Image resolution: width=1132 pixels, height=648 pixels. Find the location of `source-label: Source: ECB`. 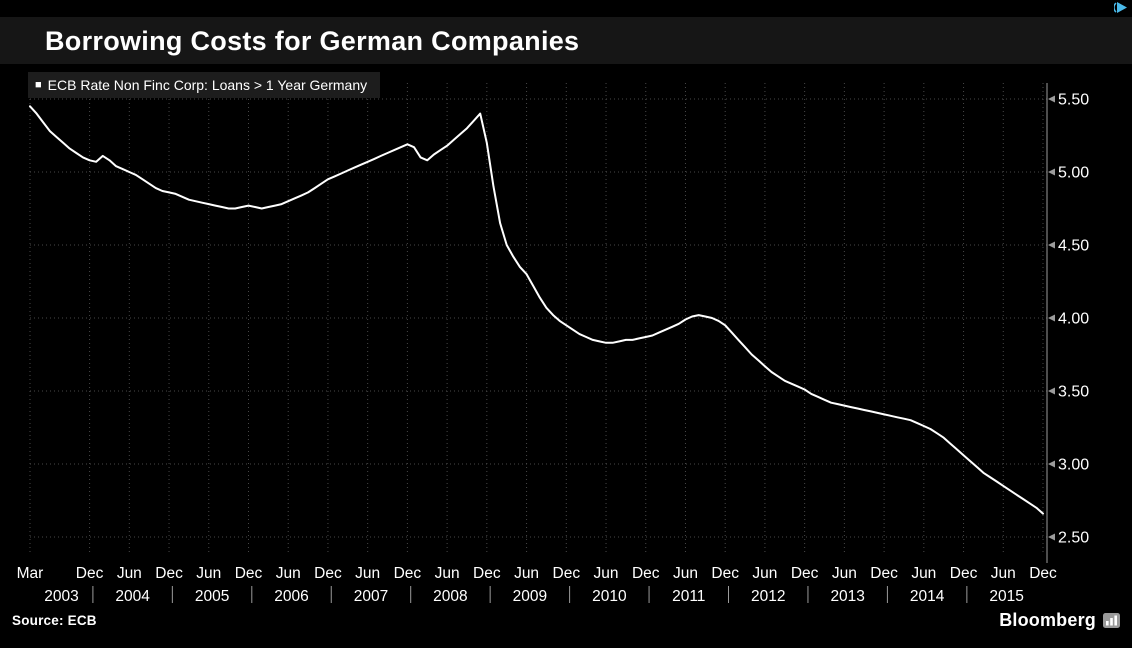

source-label: Source: ECB is located at coordinates (54, 620).